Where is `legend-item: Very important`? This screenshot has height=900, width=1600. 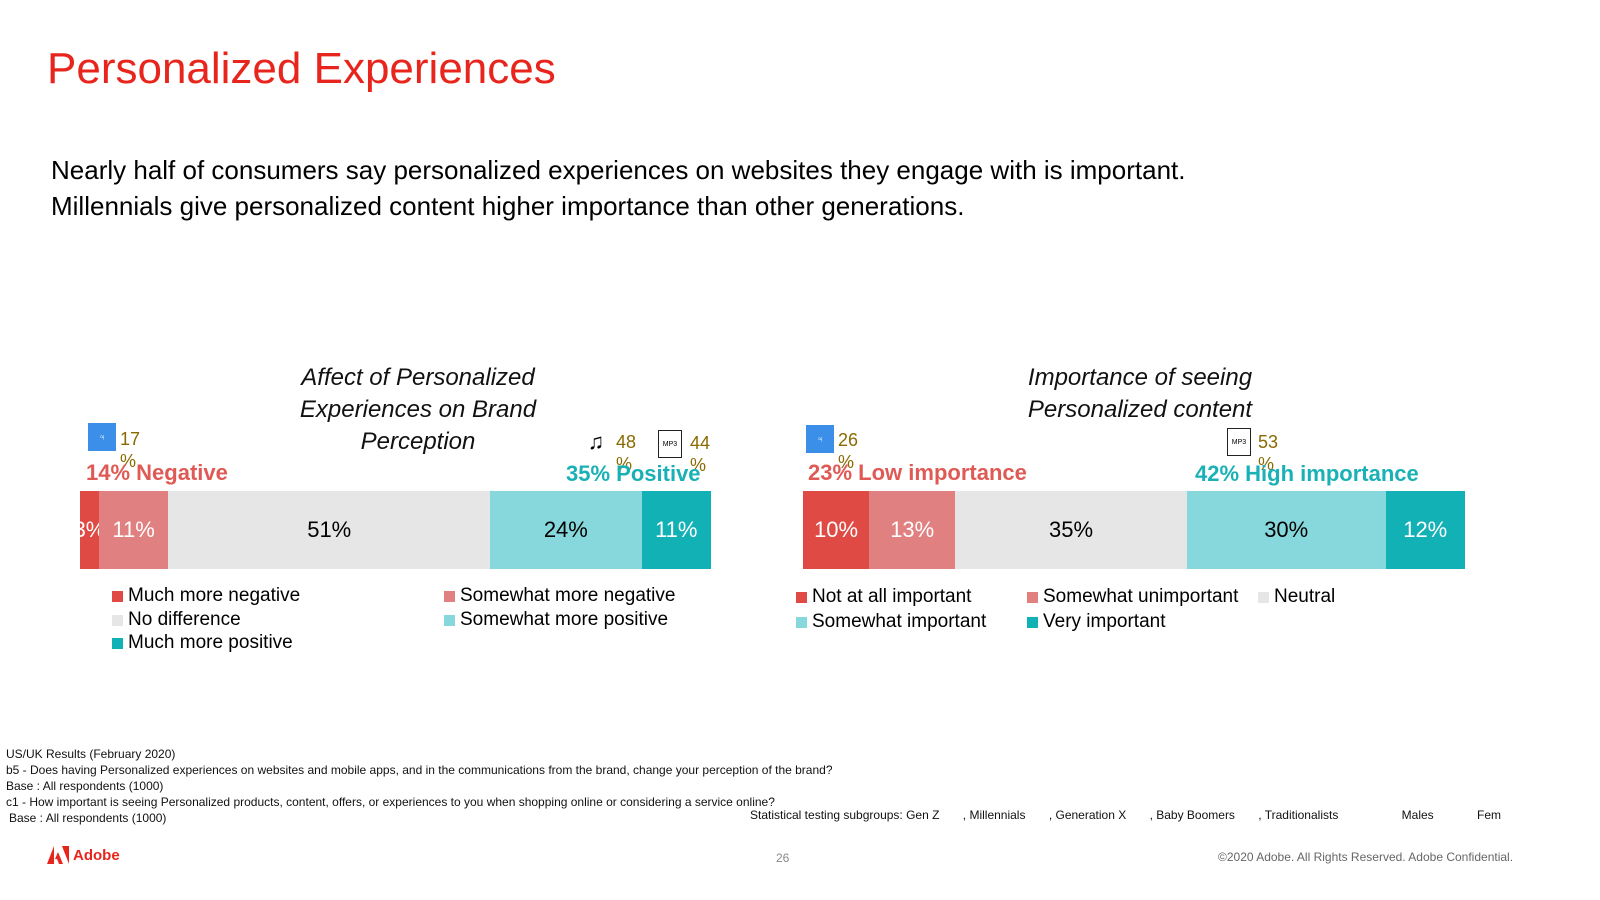
legend-item: Very important is located at coordinates (1096, 622).